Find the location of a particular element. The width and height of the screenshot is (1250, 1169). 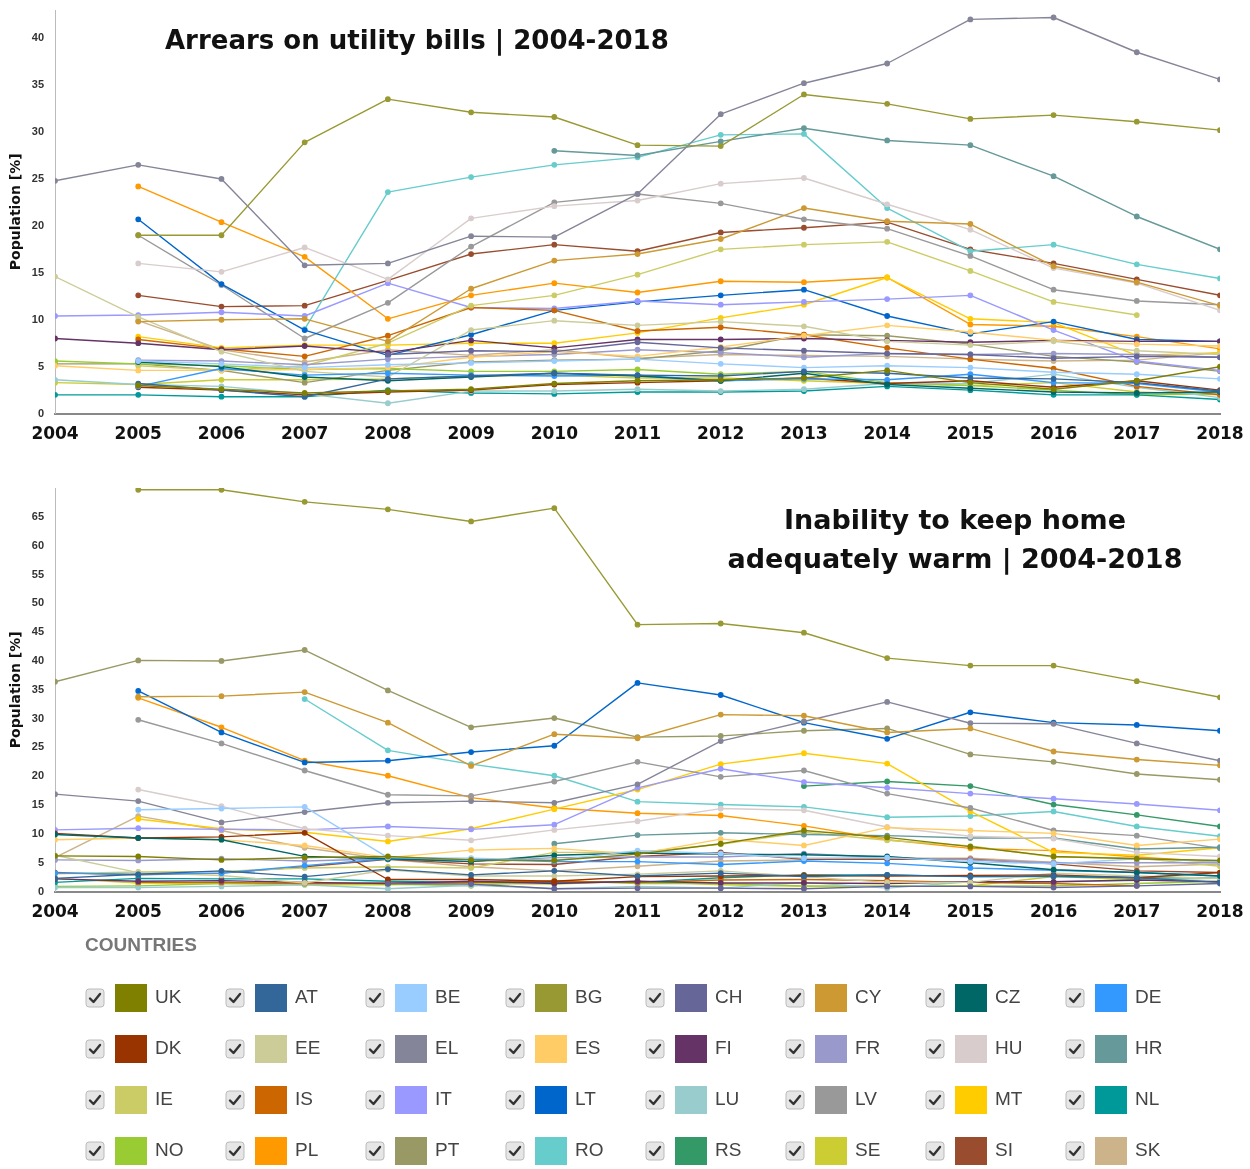

legend-label: SE is located at coordinates (868, 1150).